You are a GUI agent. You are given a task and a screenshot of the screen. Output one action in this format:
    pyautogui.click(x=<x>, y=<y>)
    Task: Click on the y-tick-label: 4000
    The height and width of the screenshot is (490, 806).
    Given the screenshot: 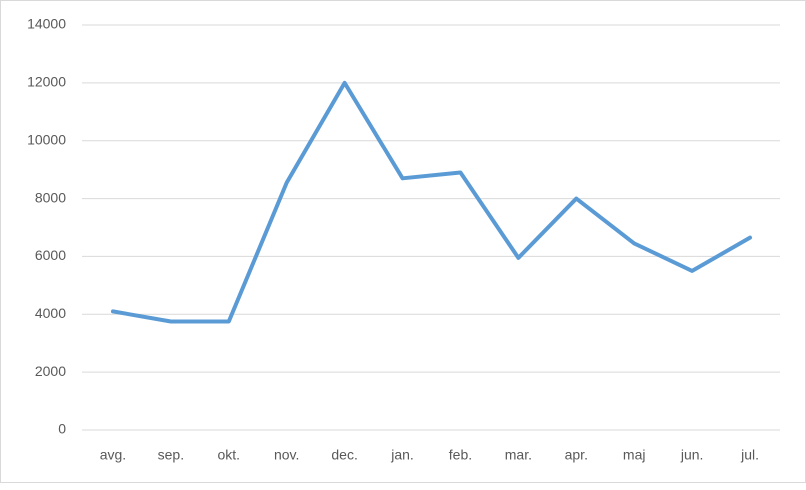 What is the action you would take?
    pyautogui.click(x=50, y=313)
    